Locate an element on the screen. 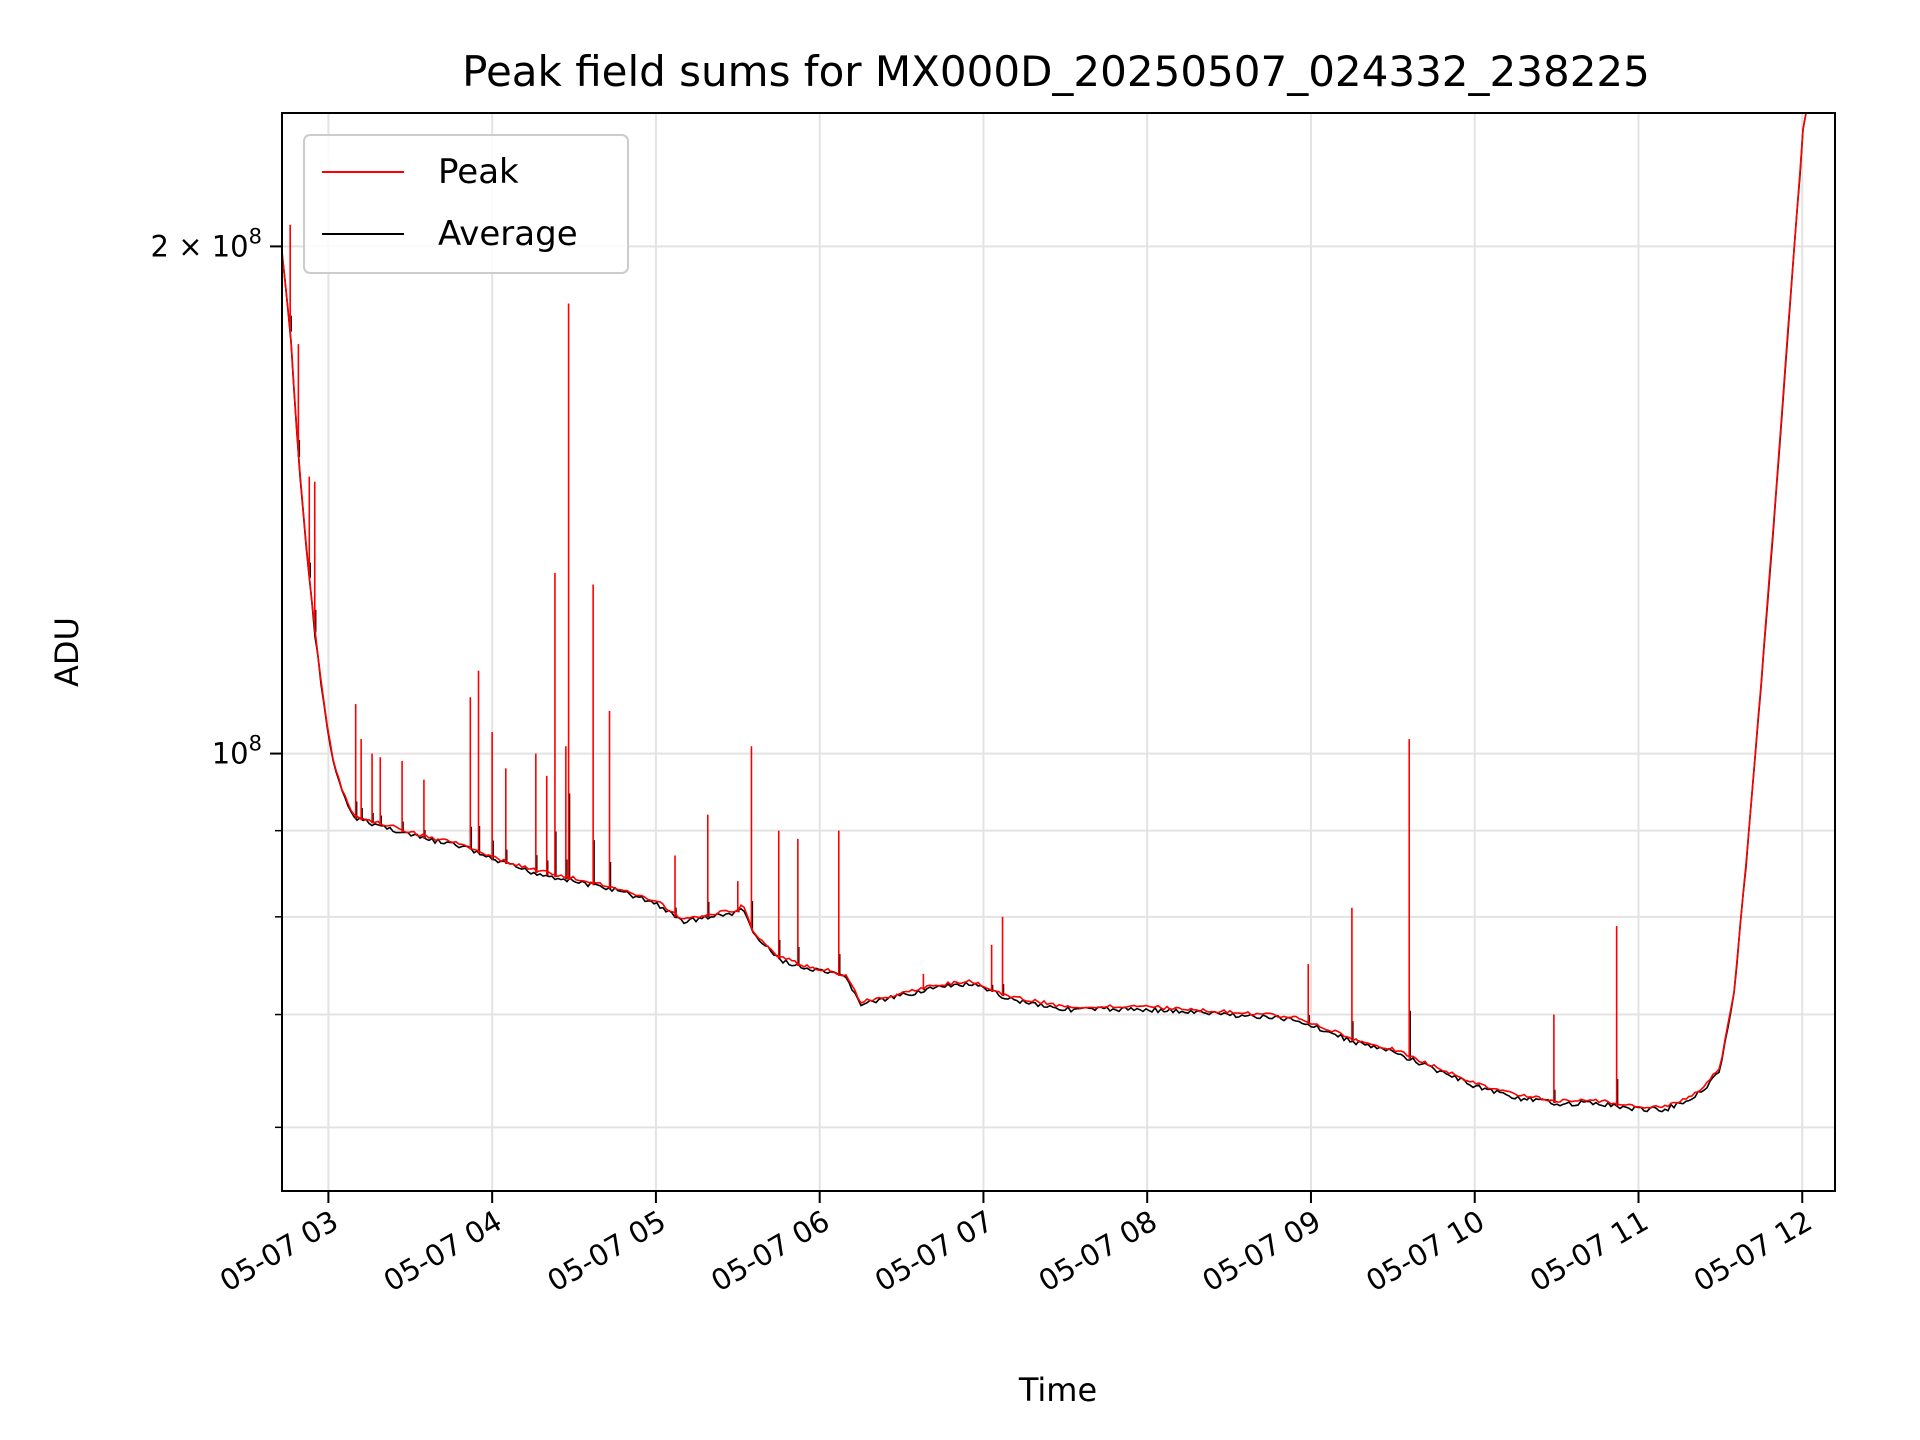 The height and width of the screenshot is (1440, 1920). legend: Peak Average is located at coordinates (466, 204).